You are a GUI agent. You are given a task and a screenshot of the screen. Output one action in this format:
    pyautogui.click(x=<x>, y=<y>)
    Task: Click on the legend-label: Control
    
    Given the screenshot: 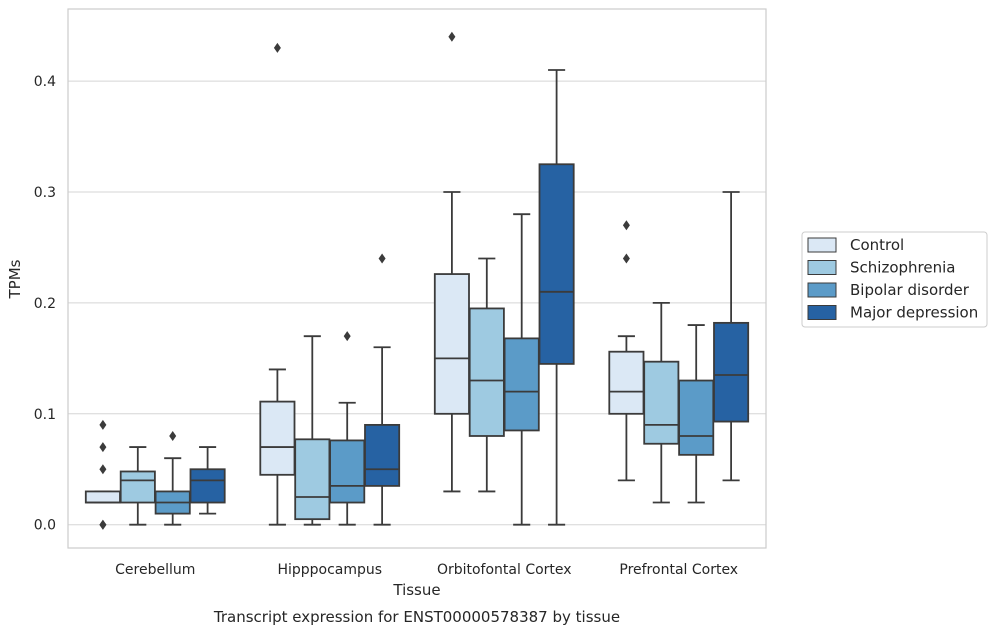 What is the action you would take?
    pyautogui.click(x=877, y=245)
    